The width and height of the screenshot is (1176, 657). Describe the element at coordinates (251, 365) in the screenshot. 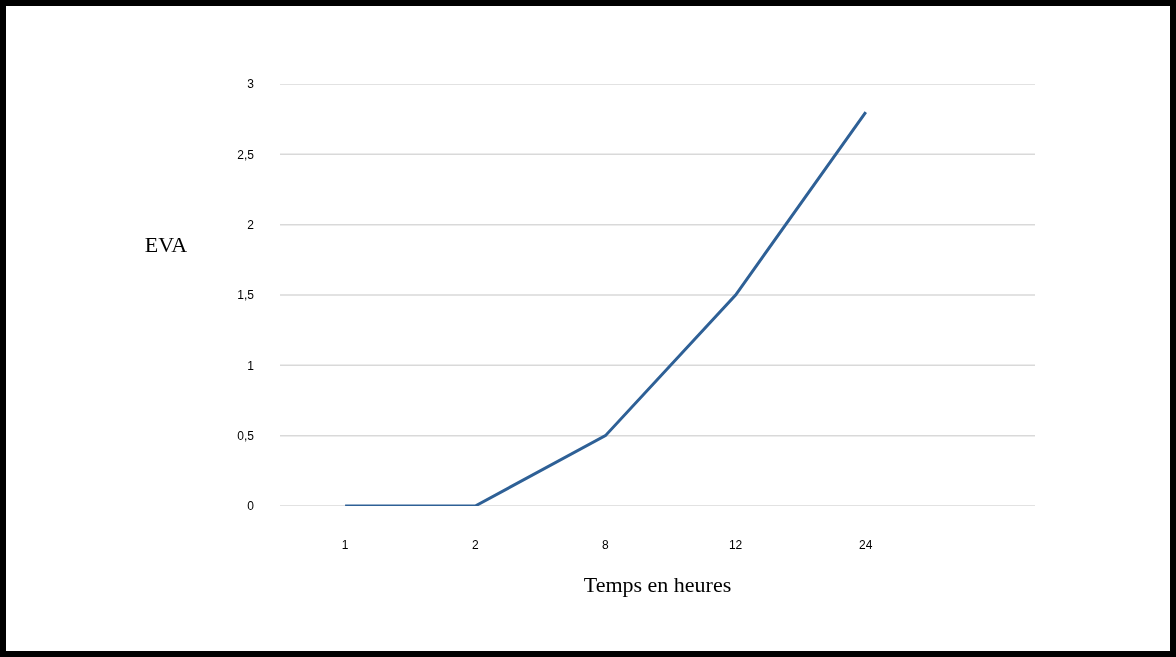

I see `y-tick-label: 1` at that location.